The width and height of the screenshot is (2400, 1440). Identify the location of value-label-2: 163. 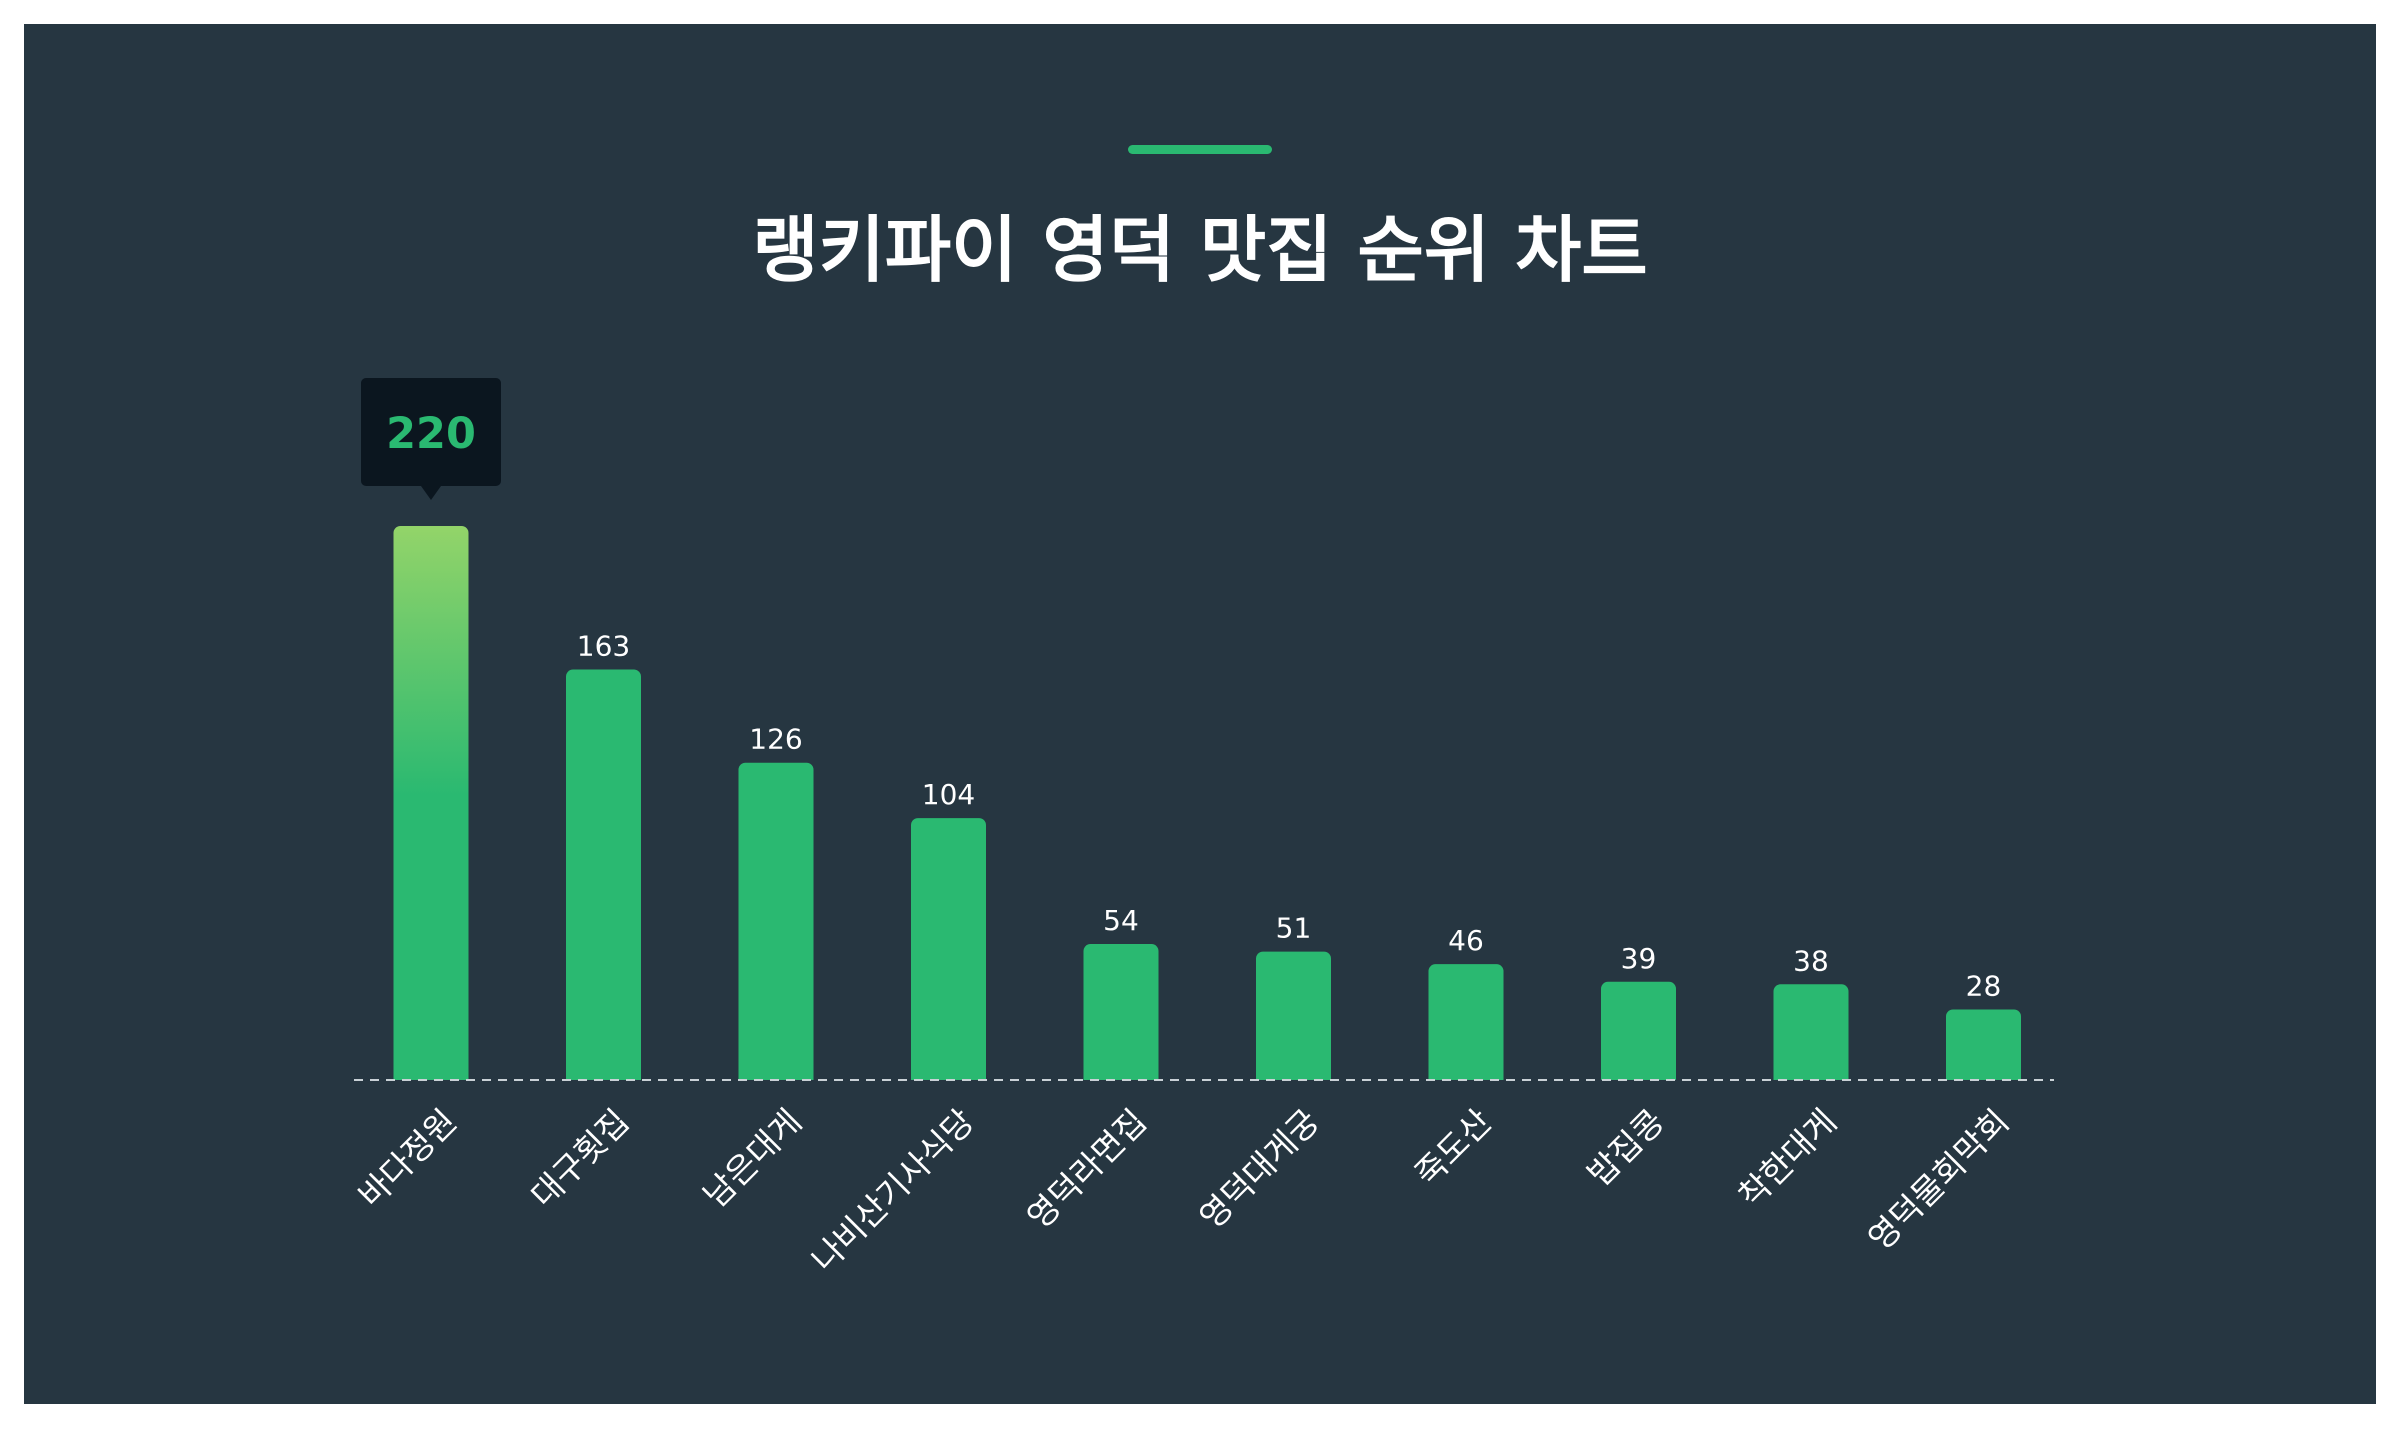
(603, 646).